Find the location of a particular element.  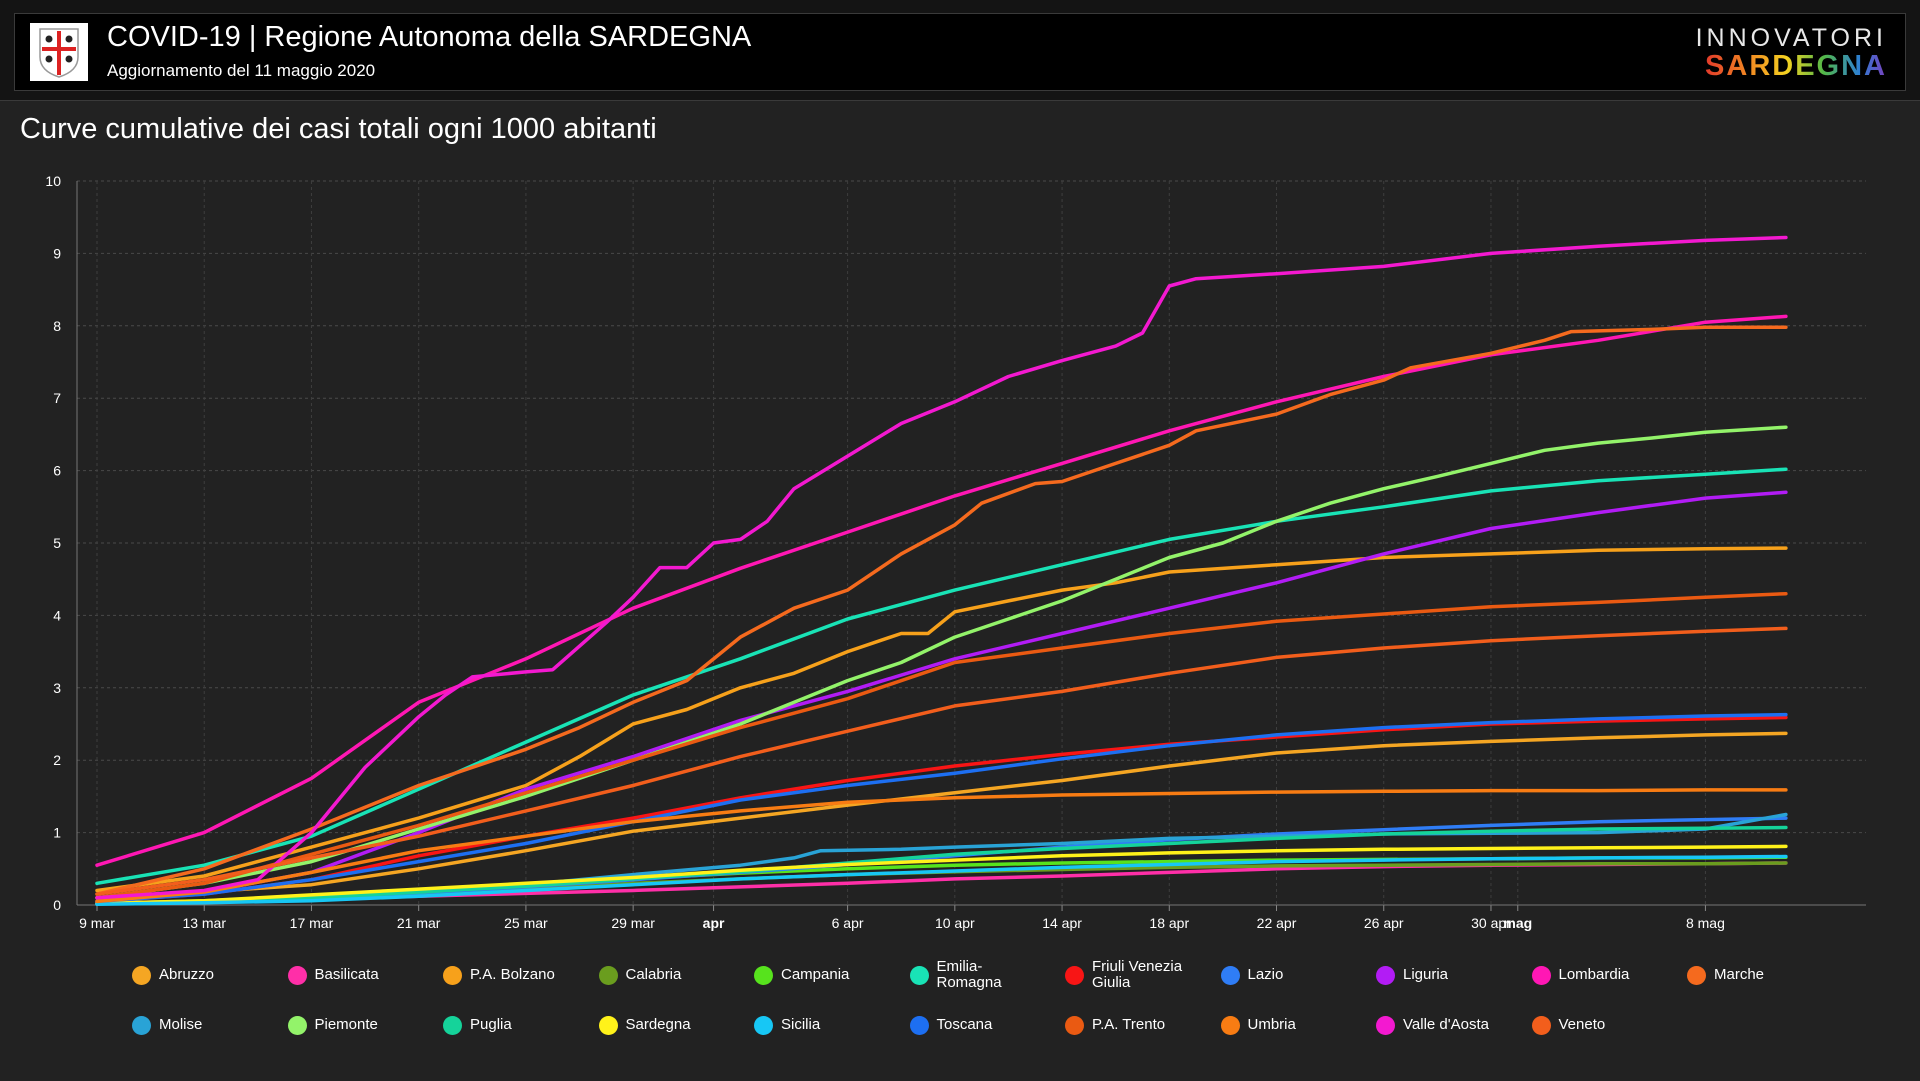

legend-item: Lazio is located at coordinates (1252, 975).